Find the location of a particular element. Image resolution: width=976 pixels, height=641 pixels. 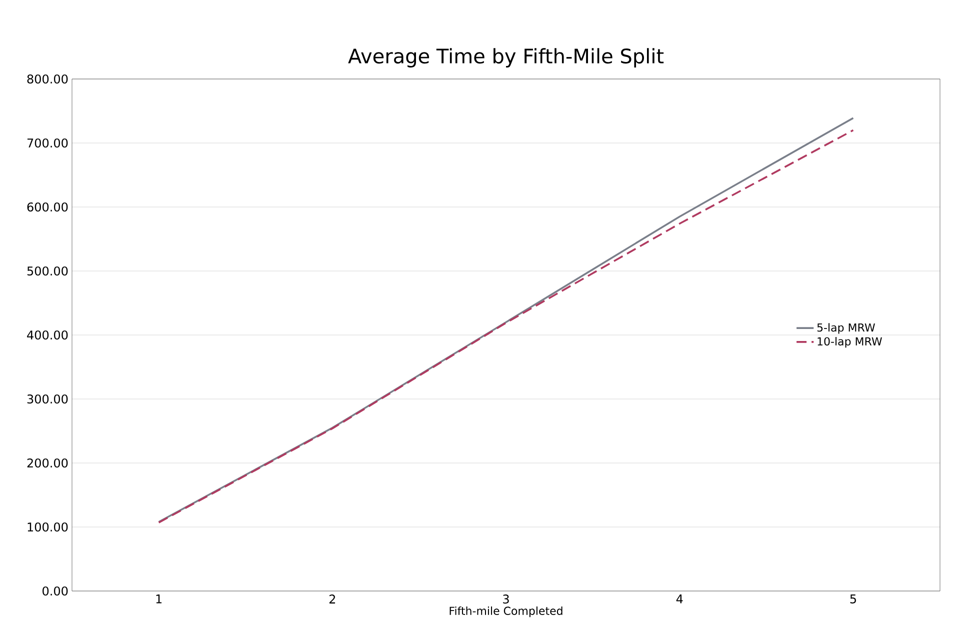

y-tick-label: 500.00 is located at coordinates (47, 271).